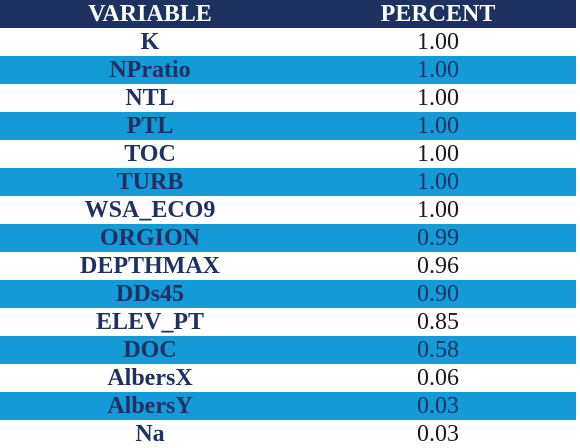 The height and width of the screenshot is (448, 580). Describe the element at coordinates (438, 350) in the screenshot. I see `percent-cell: 0.58` at that location.